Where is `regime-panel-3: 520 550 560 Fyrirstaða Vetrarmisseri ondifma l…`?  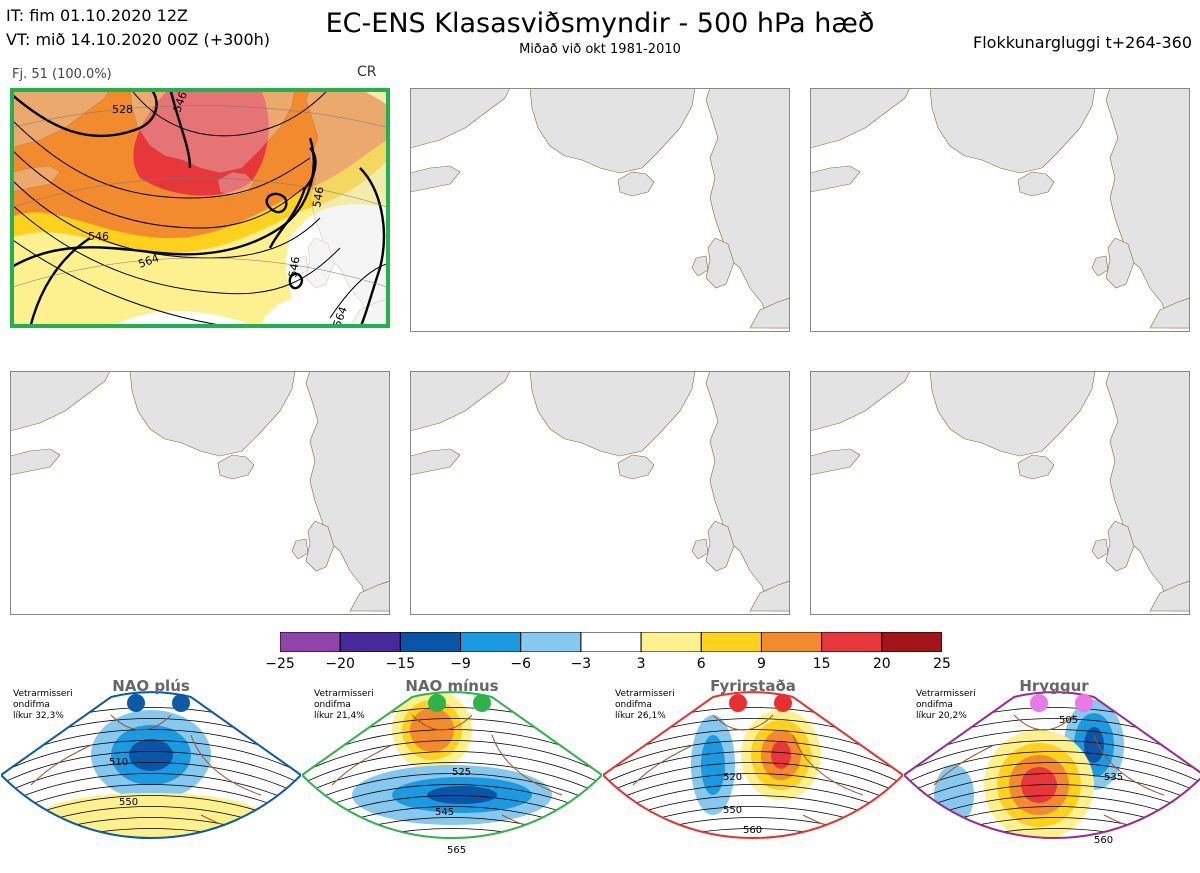 regime-panel-3: 520 550 560 Fyrirstaða Vetrarmisseri ondifma l… is located at coordinates (753, 772).